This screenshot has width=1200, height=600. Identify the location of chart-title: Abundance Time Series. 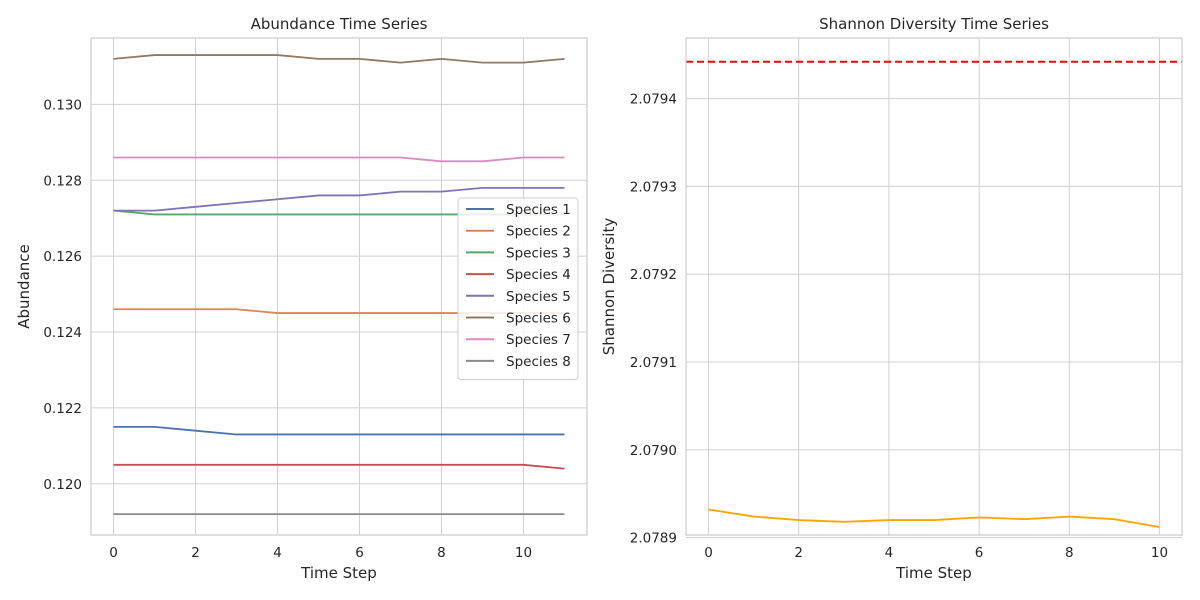
(339, 24).